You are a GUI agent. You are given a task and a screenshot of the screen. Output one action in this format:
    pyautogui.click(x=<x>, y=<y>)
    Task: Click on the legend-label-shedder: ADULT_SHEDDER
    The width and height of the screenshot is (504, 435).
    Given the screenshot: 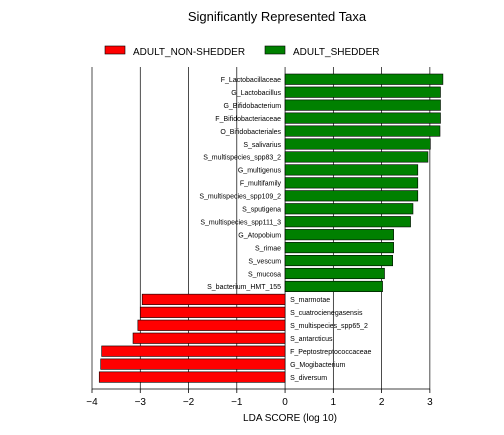 What is the action you would take?
    pyautogui.click(x=336, y=52)
    